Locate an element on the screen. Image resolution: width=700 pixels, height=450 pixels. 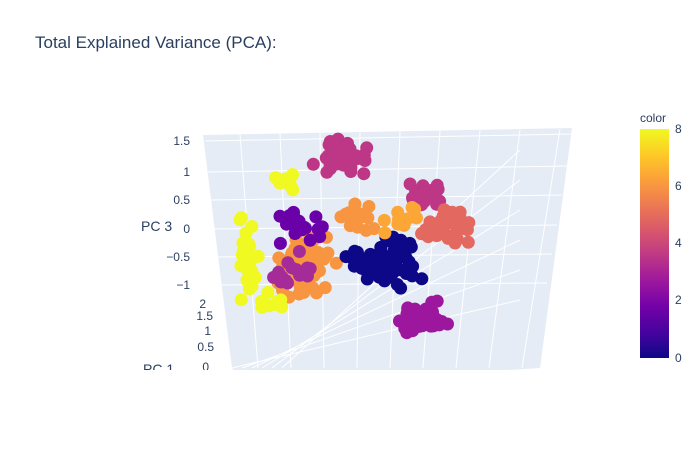
pc1-tick: 2 is located at coordinates (202, 304).